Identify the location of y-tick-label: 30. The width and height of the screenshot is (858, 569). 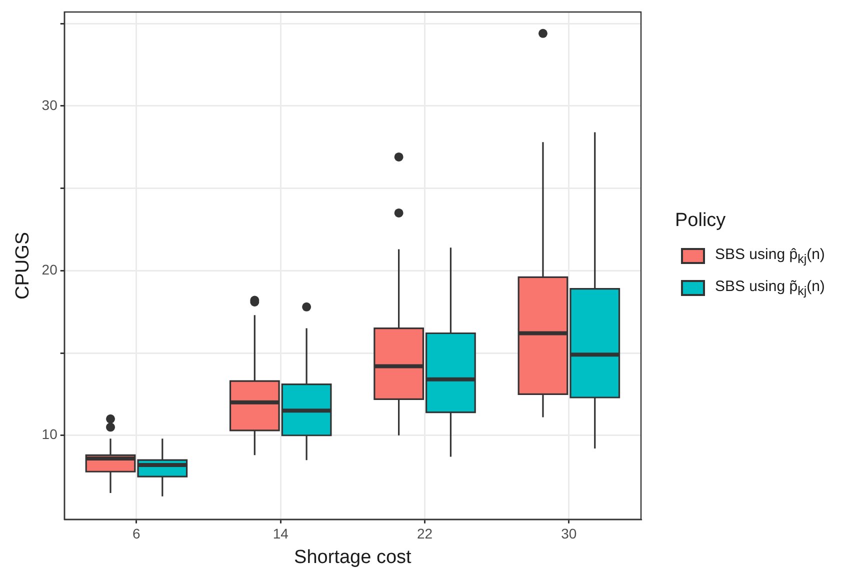
(50, 104).